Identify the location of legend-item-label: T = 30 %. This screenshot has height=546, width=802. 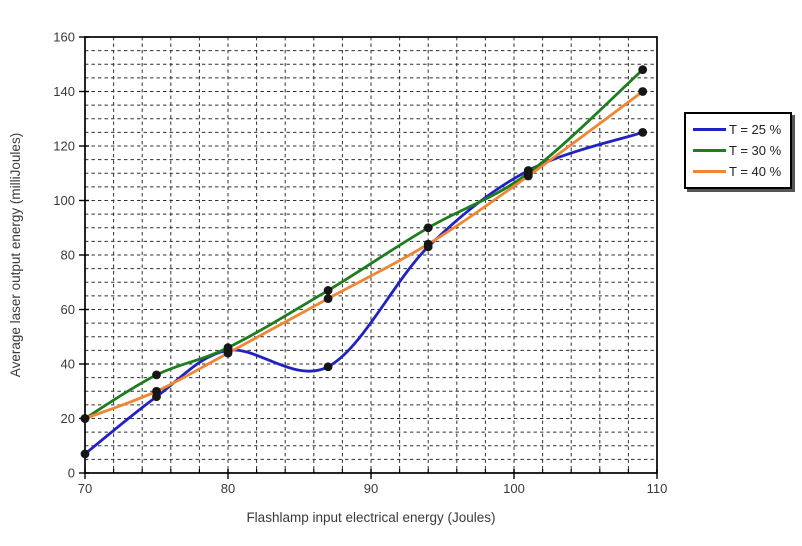
(755, 150).